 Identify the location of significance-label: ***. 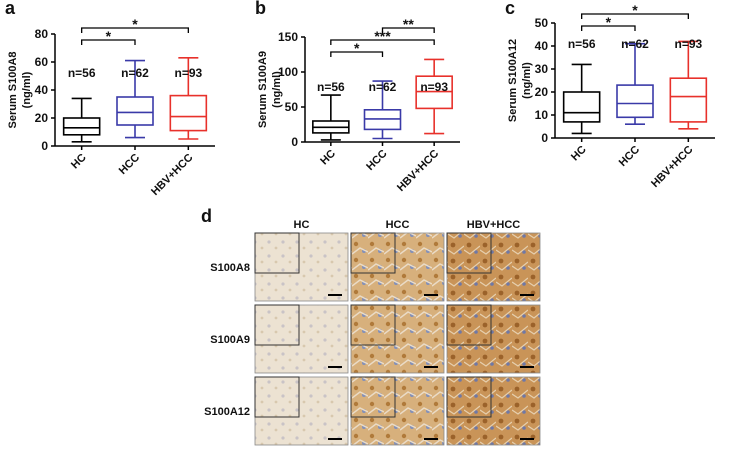
(382, 36).